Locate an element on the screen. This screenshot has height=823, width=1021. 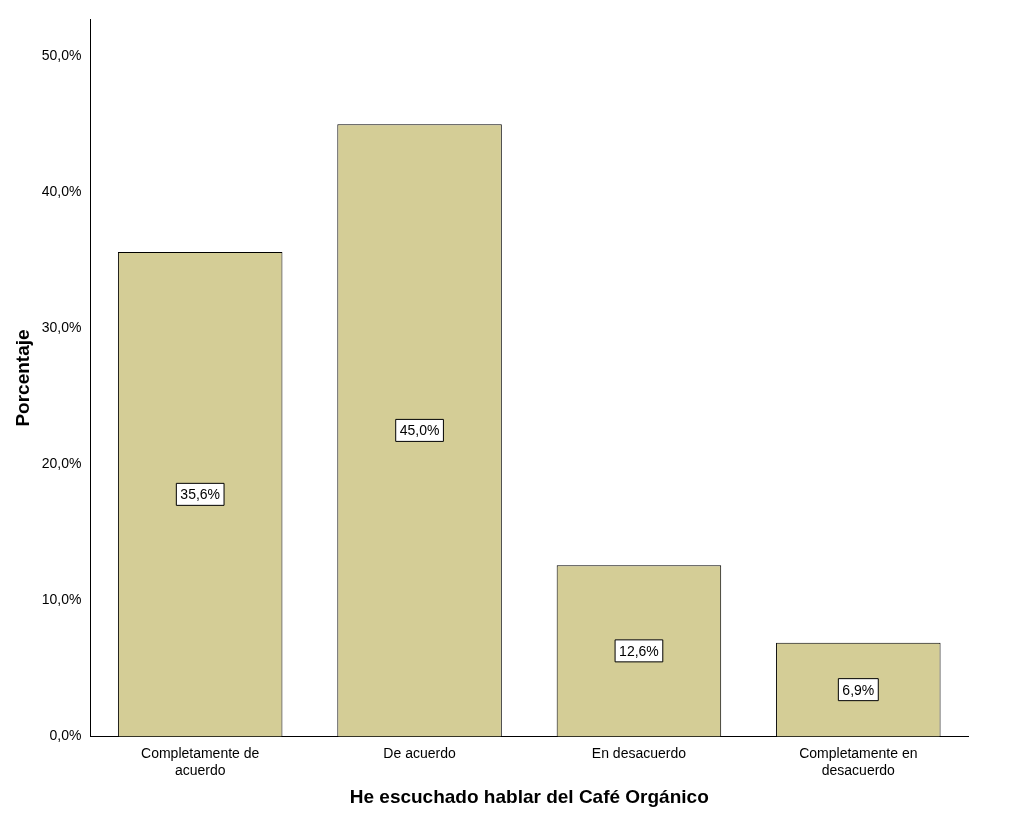
x-tick-label: Completamente de acuerdo is located at coordinates (200, 761).